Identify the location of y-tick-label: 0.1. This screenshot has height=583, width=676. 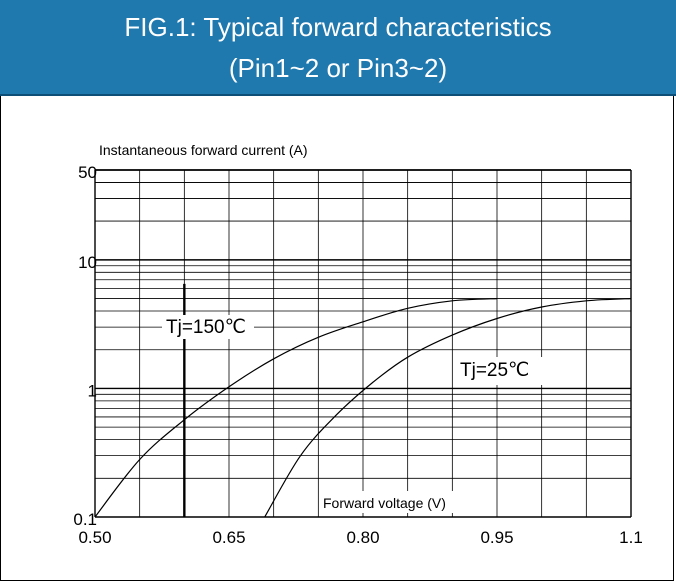
(85, 519).